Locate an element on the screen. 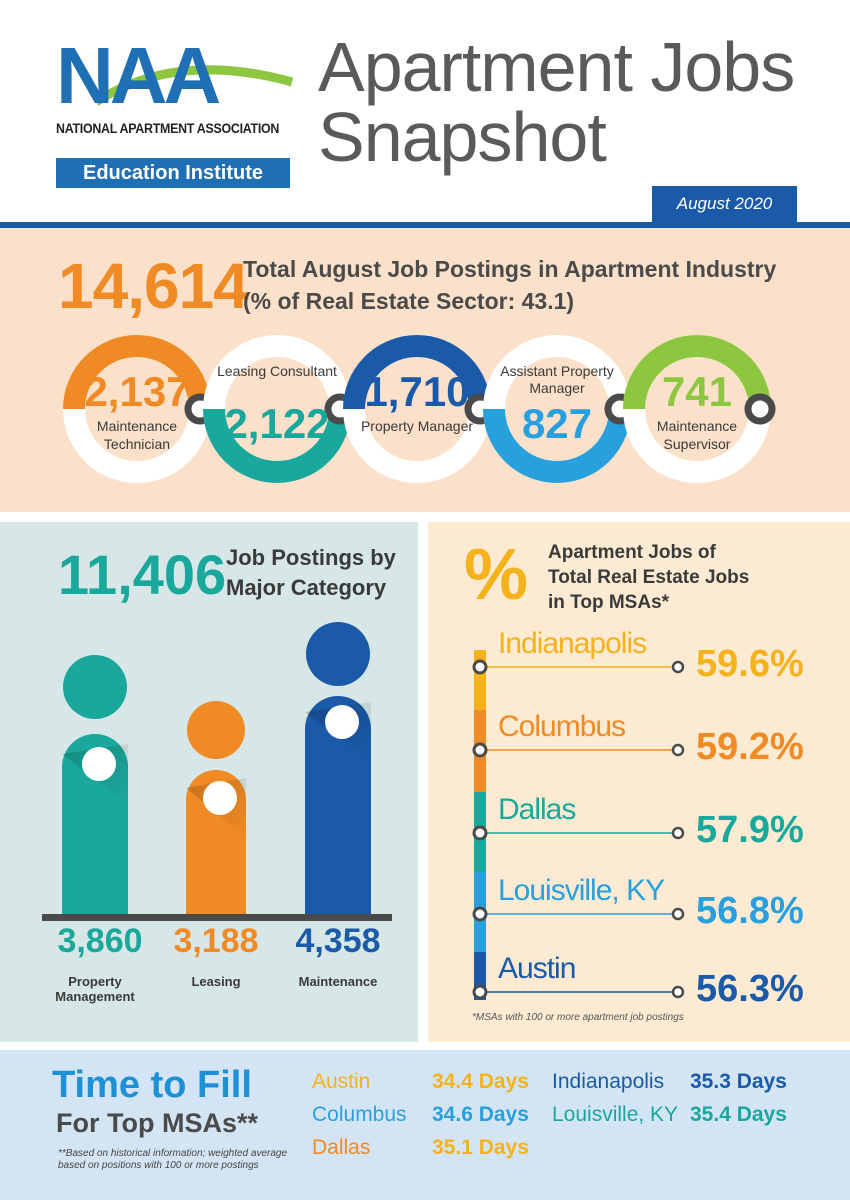 Image resolution: width=850 pixels, height=1200 pixels. time-to-fill-panel is located at coordinates (425, 1125).